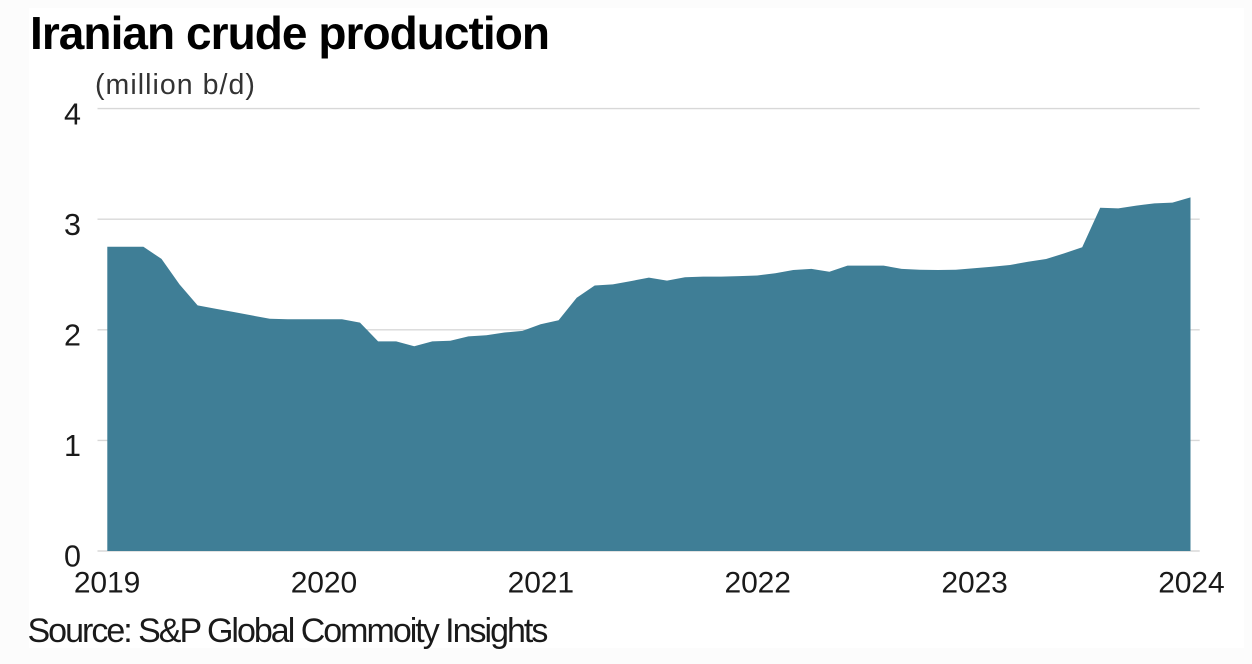  I want to click on svg-text: Iranian crude production, so click(289, 33).